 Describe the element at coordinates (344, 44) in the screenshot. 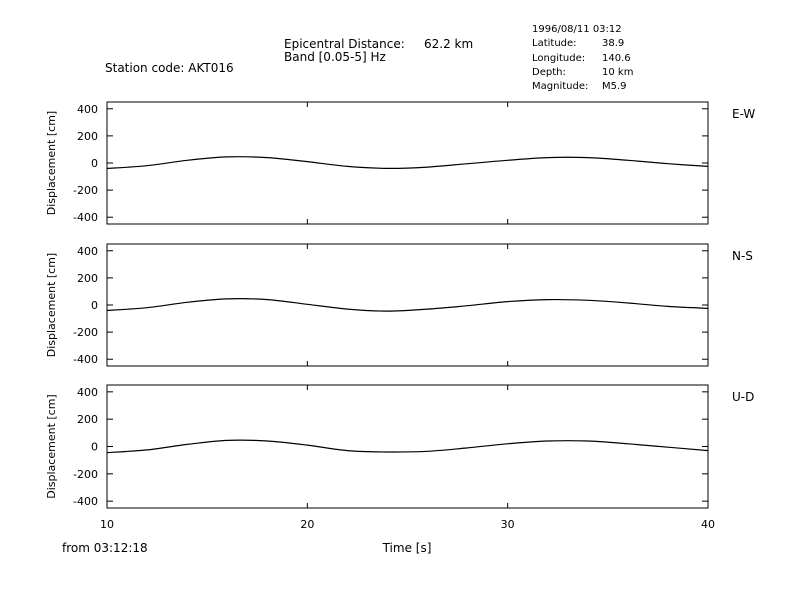

I see `epicentral-distance-label: Epicentral Distance:` at that location.